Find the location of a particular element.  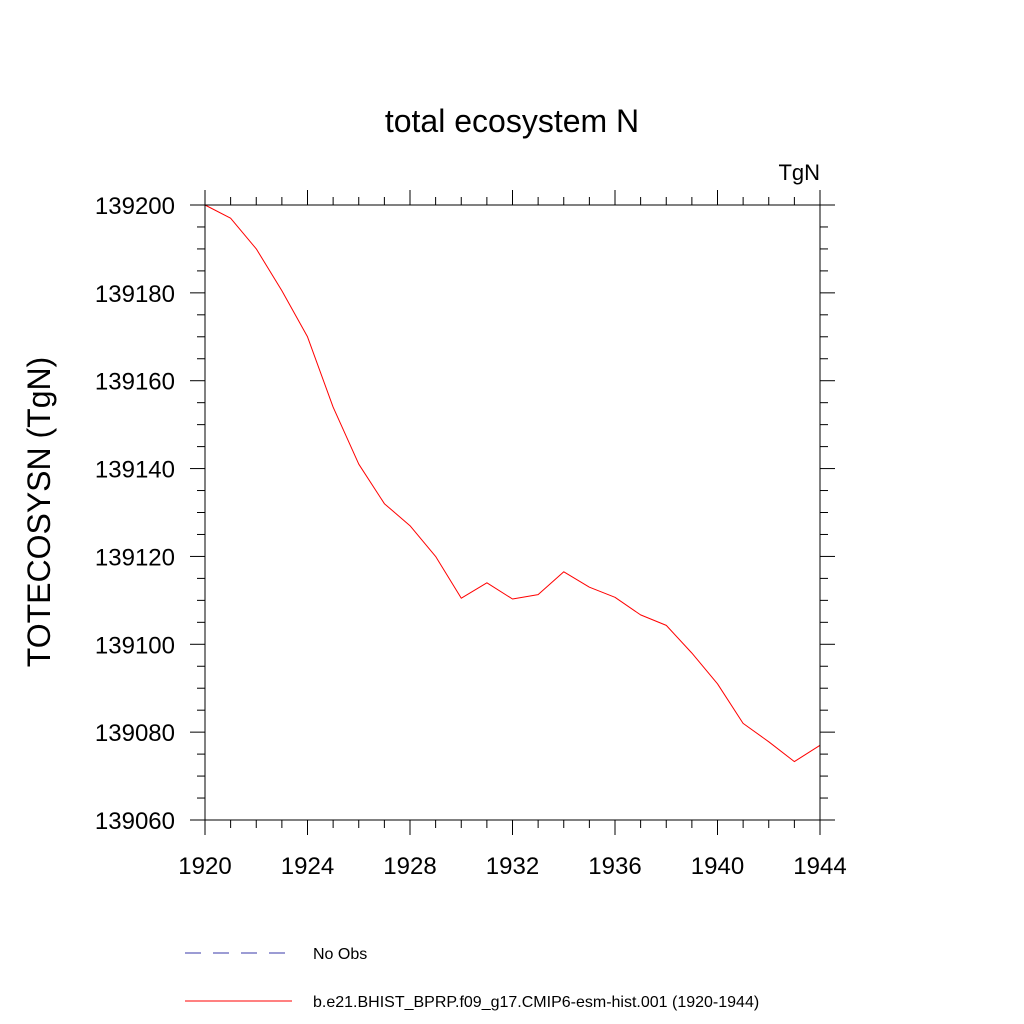

y-tick-label: 139120 is located at coordinates (135, 557).